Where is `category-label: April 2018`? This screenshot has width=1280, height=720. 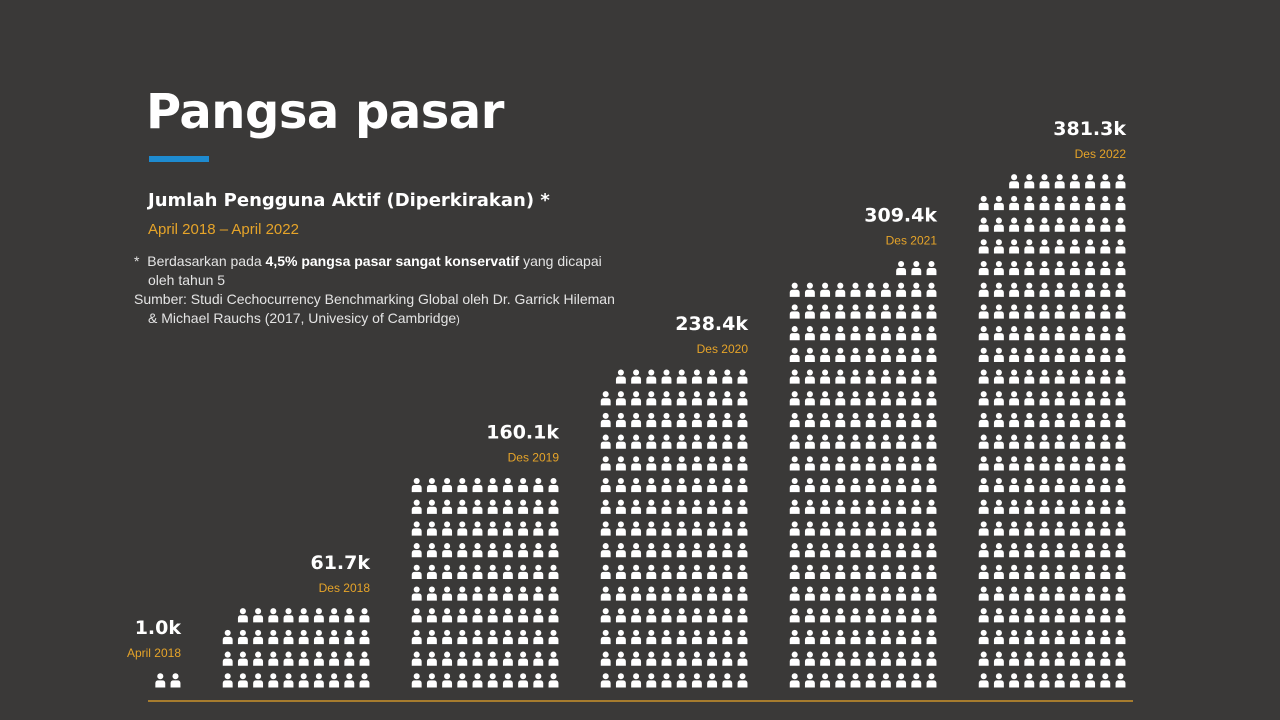
category-label: April 2018 is located at coordinates (154, 653).